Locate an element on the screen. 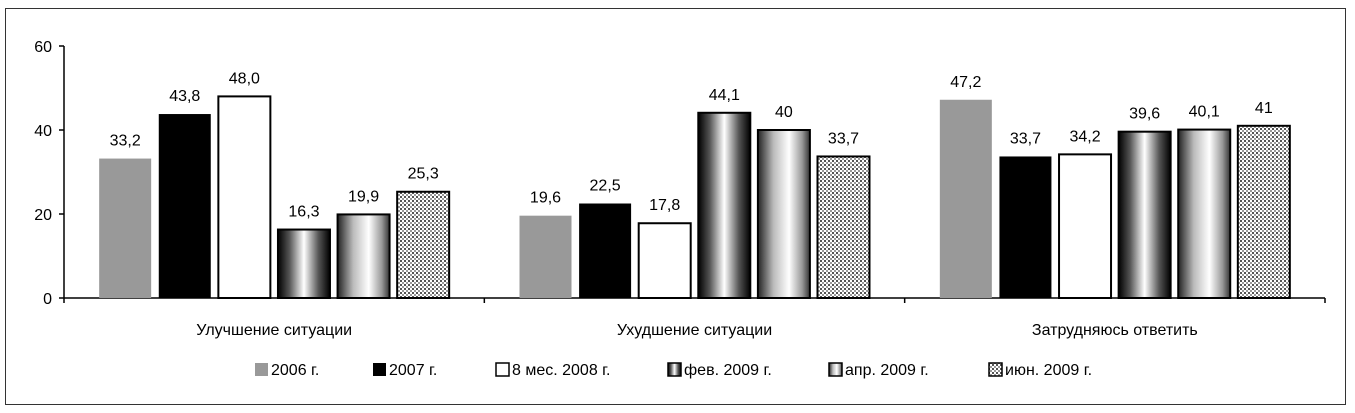  data-label: 16,3 is located at coordinates (303, 212).